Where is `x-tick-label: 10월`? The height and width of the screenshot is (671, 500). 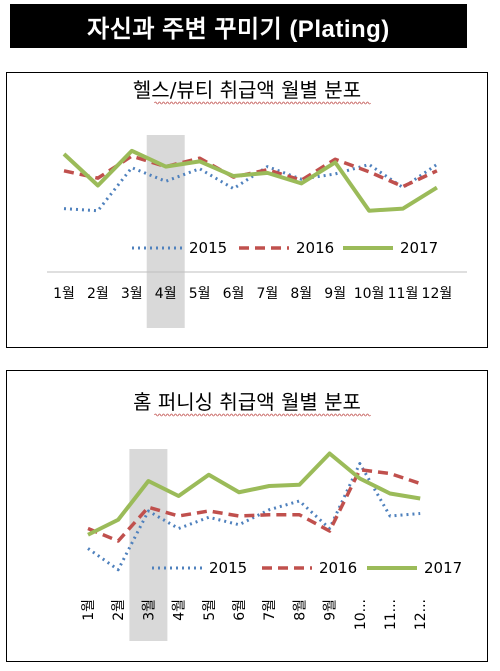 x-tick-label: 10월 is located at coordinates (369, 294).